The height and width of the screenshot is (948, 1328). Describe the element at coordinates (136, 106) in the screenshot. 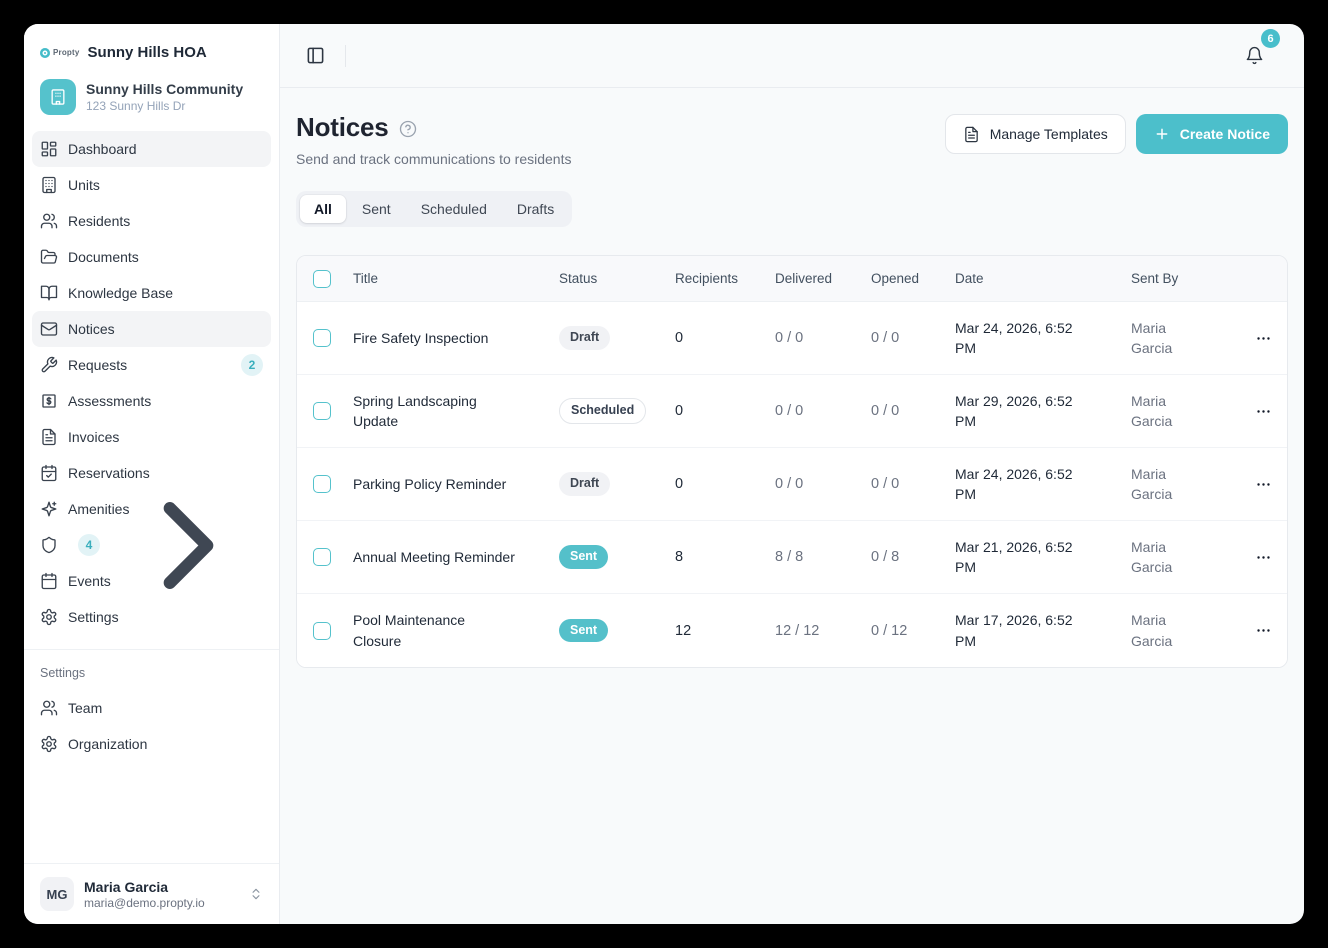

I see `community-address: 123 Sunny Hills Dr` at that location.